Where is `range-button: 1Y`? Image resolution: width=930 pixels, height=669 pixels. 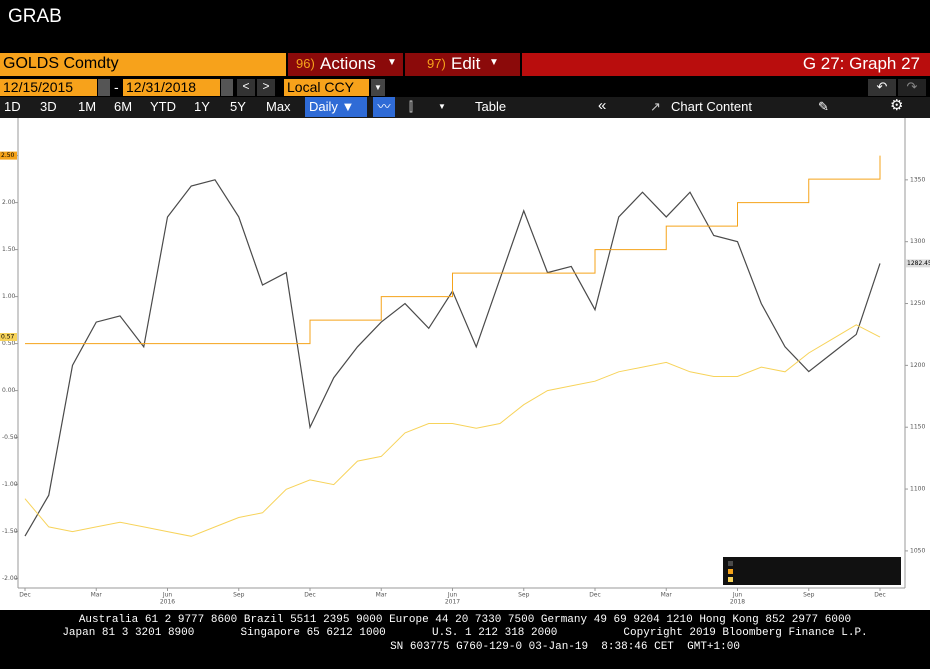
range-button: 1Y is located at coordinates (202, 106).